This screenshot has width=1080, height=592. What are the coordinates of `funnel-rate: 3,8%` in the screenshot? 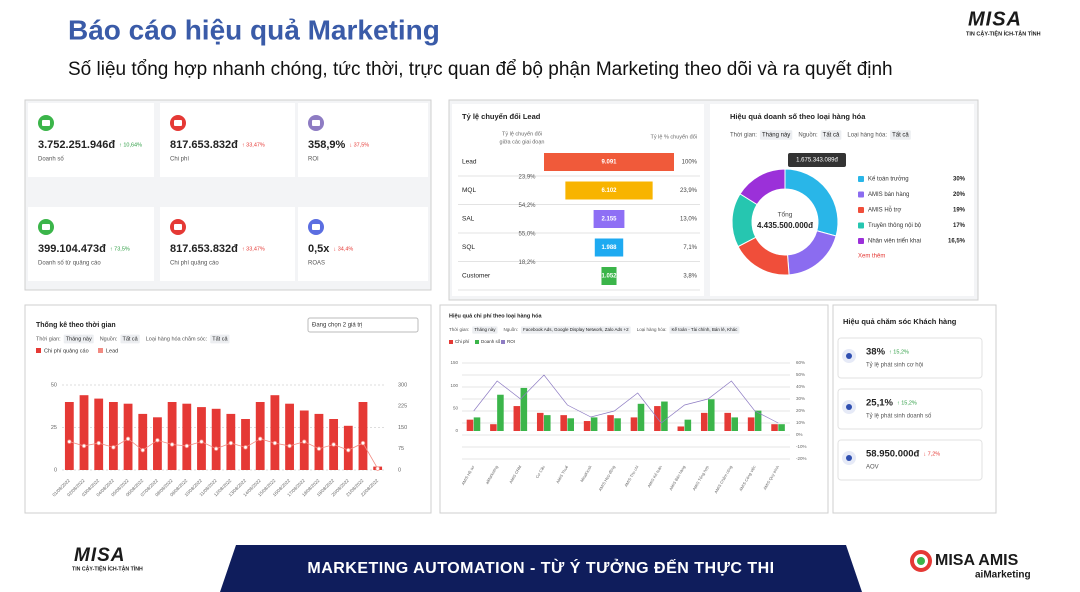 It's located at (690, 277).